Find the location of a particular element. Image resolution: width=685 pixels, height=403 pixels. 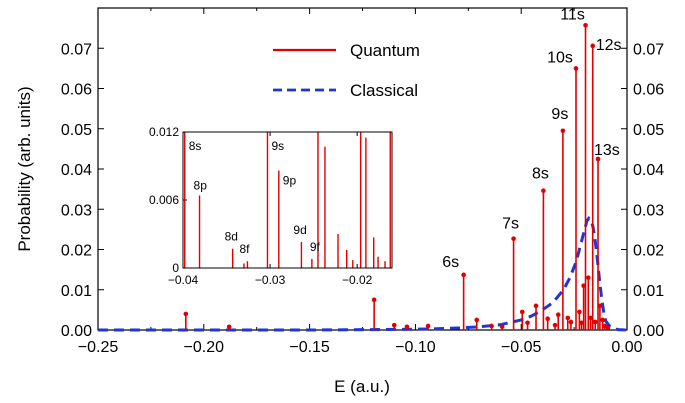

y-tick-label-right: 0.03 is located at coordinates (648, 210).